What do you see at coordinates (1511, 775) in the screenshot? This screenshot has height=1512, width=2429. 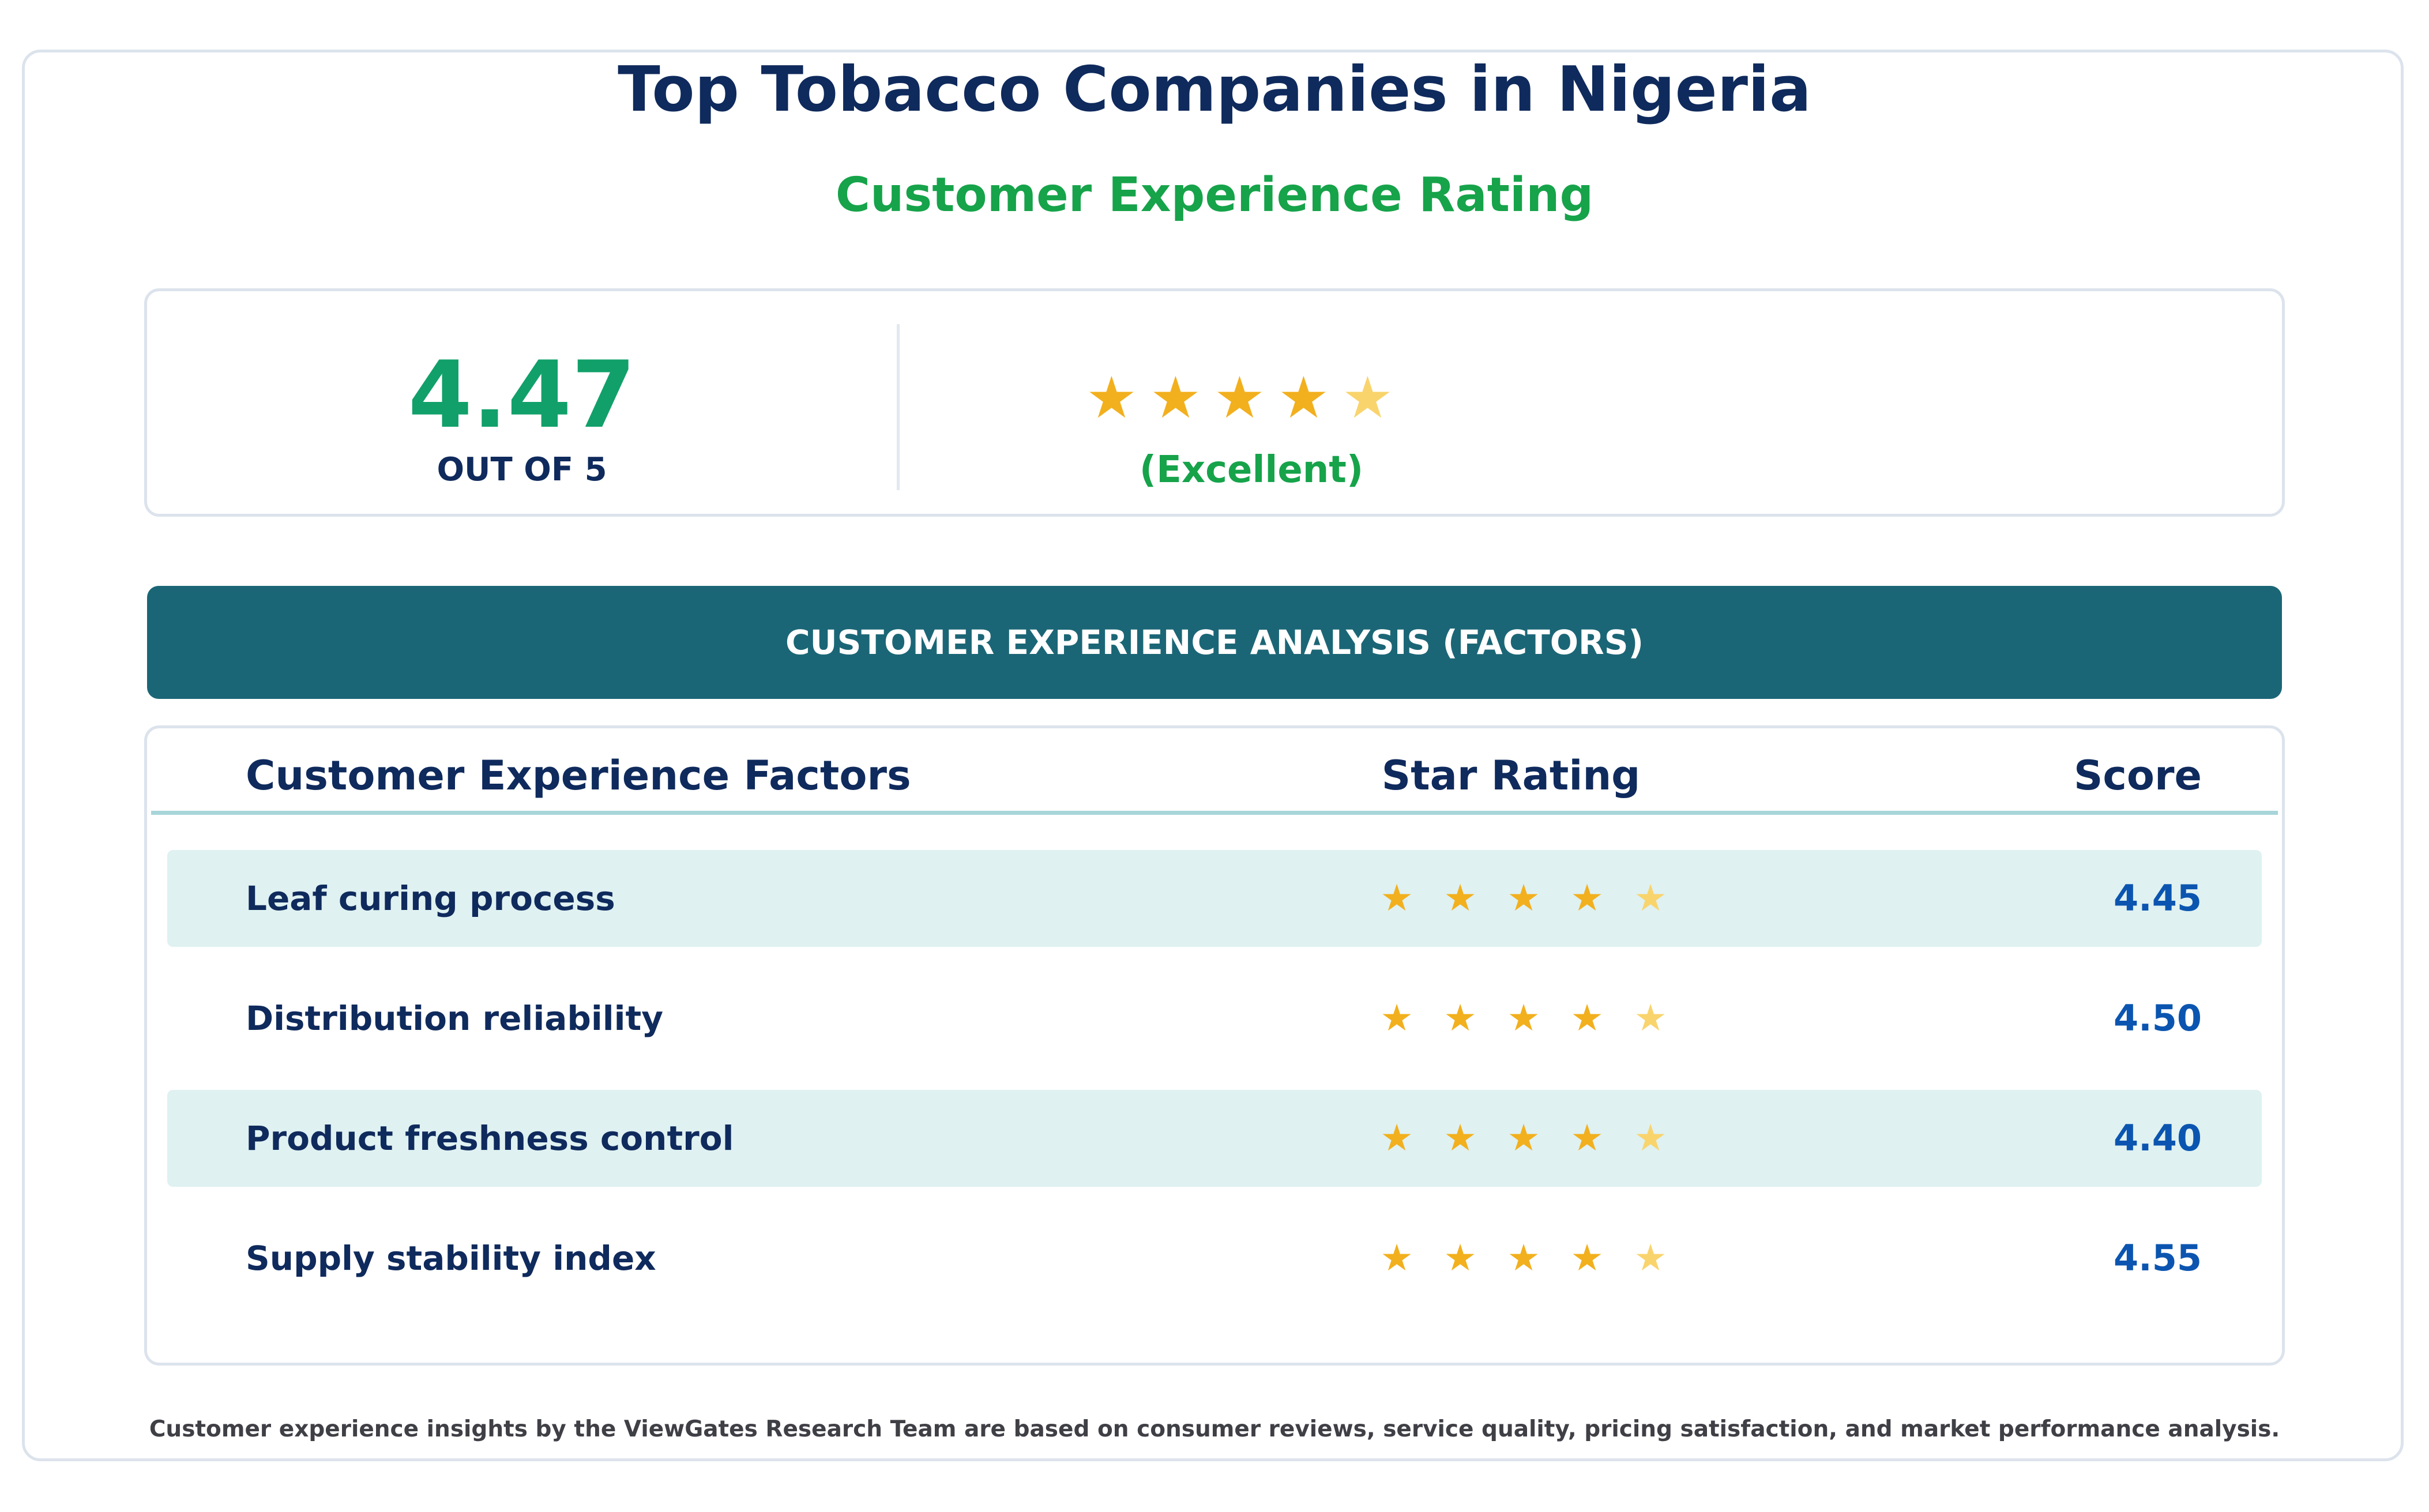 I see `column-header-star-rating: Star Rating` at bounding box center [1511, 775].